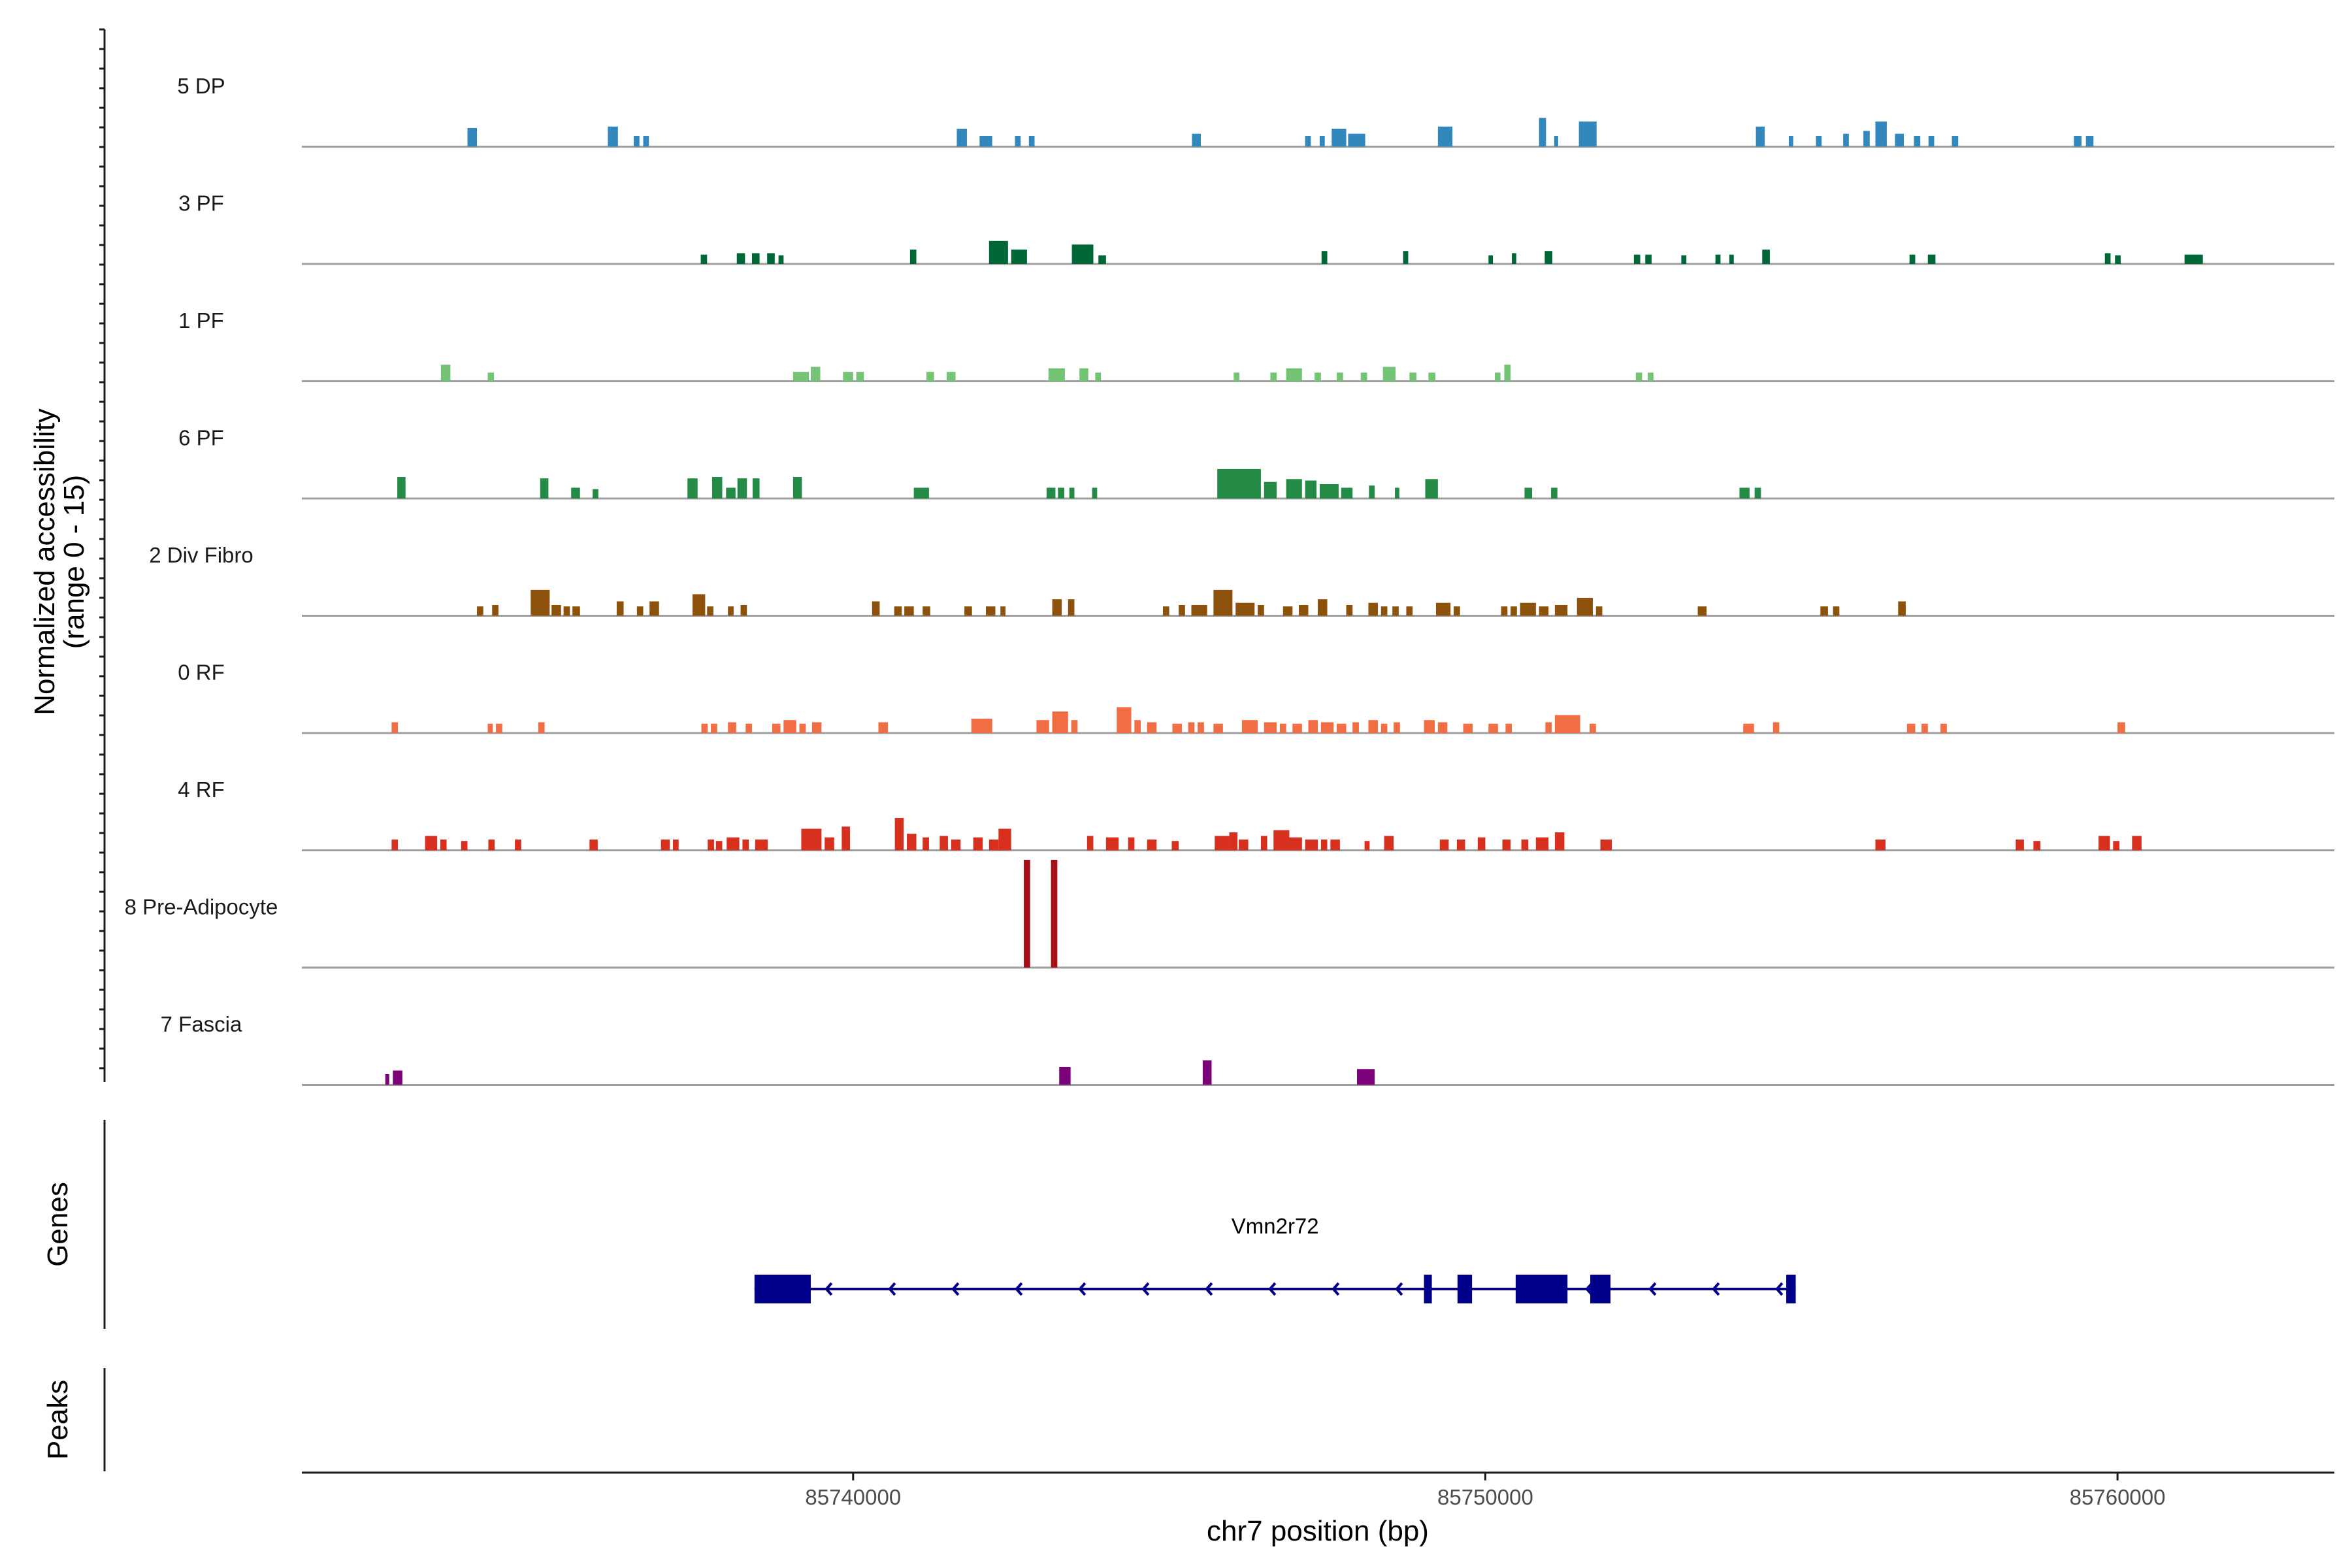 The image size is (2352, 1568). Describe the element at coordinates (201, 203) in the screenshot. I see `track-label: 3 PF` at that location.